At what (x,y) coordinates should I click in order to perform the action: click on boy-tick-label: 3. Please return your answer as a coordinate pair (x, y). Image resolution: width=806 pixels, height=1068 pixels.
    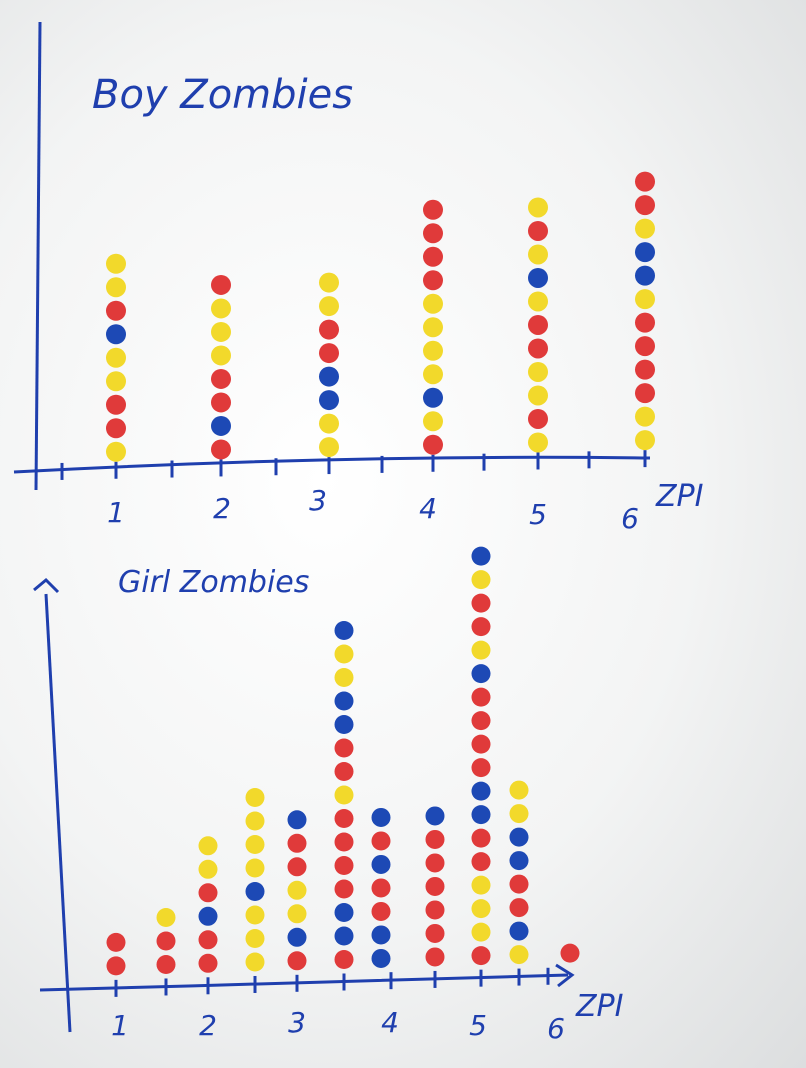
    Looking at the image, I should click on (318, 500).